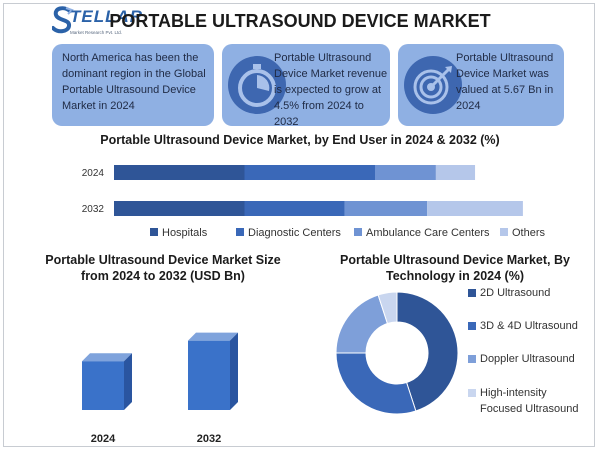 This screenshot has width=600, height=452. I want to click on technology-donut-chart, so click(397, 353).